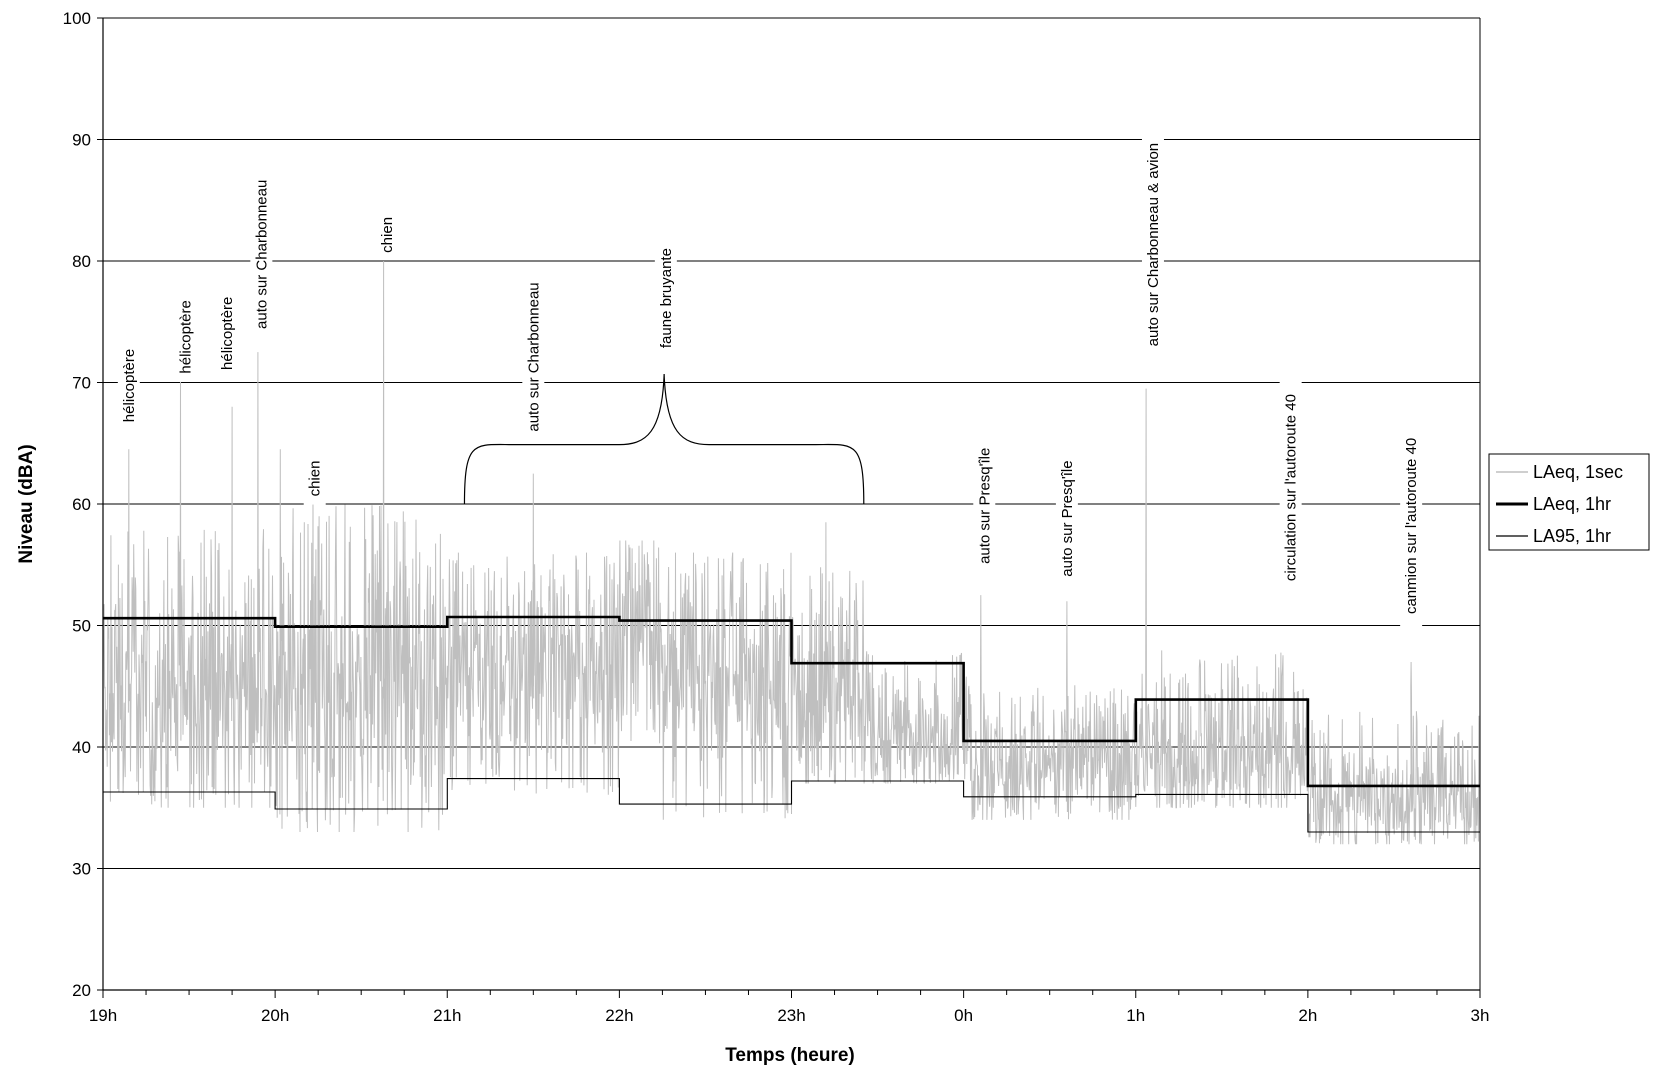 Image resolution: width=1654 pixels, height=1071 pixels. I want to click on x-axis-title: Temps (heure), so click(790, 1055).